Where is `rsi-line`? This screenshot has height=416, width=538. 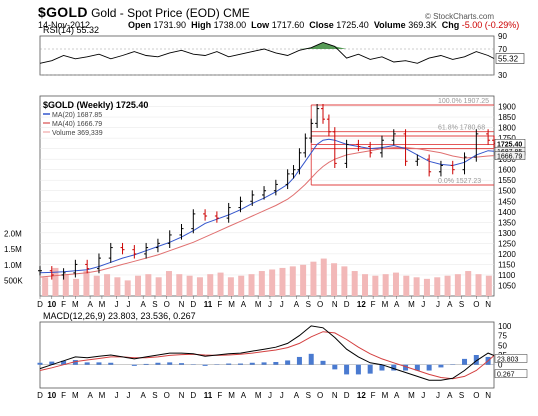
rsi-line is located at coordinates (267, 53).